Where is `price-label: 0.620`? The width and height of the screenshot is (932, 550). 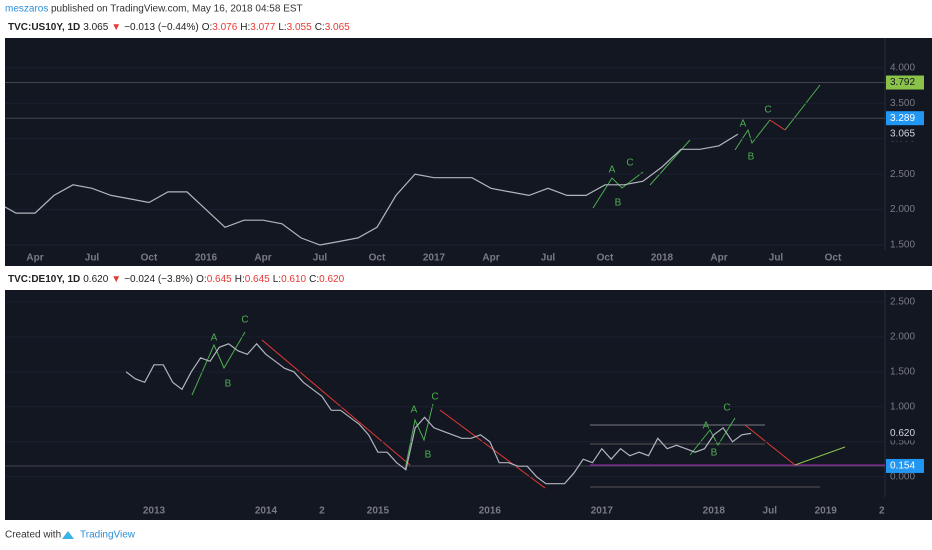 price-label: 0.620 is located at coordinates (902, 433).